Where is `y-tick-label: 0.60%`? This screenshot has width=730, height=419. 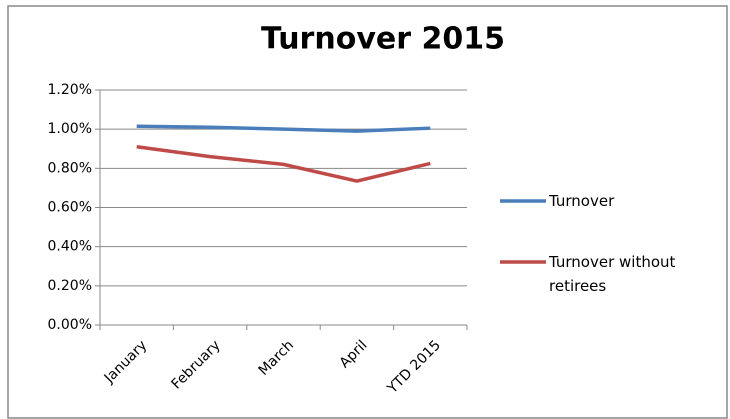
y-tick-label: 0.60% is located at coordinates (70, 208).